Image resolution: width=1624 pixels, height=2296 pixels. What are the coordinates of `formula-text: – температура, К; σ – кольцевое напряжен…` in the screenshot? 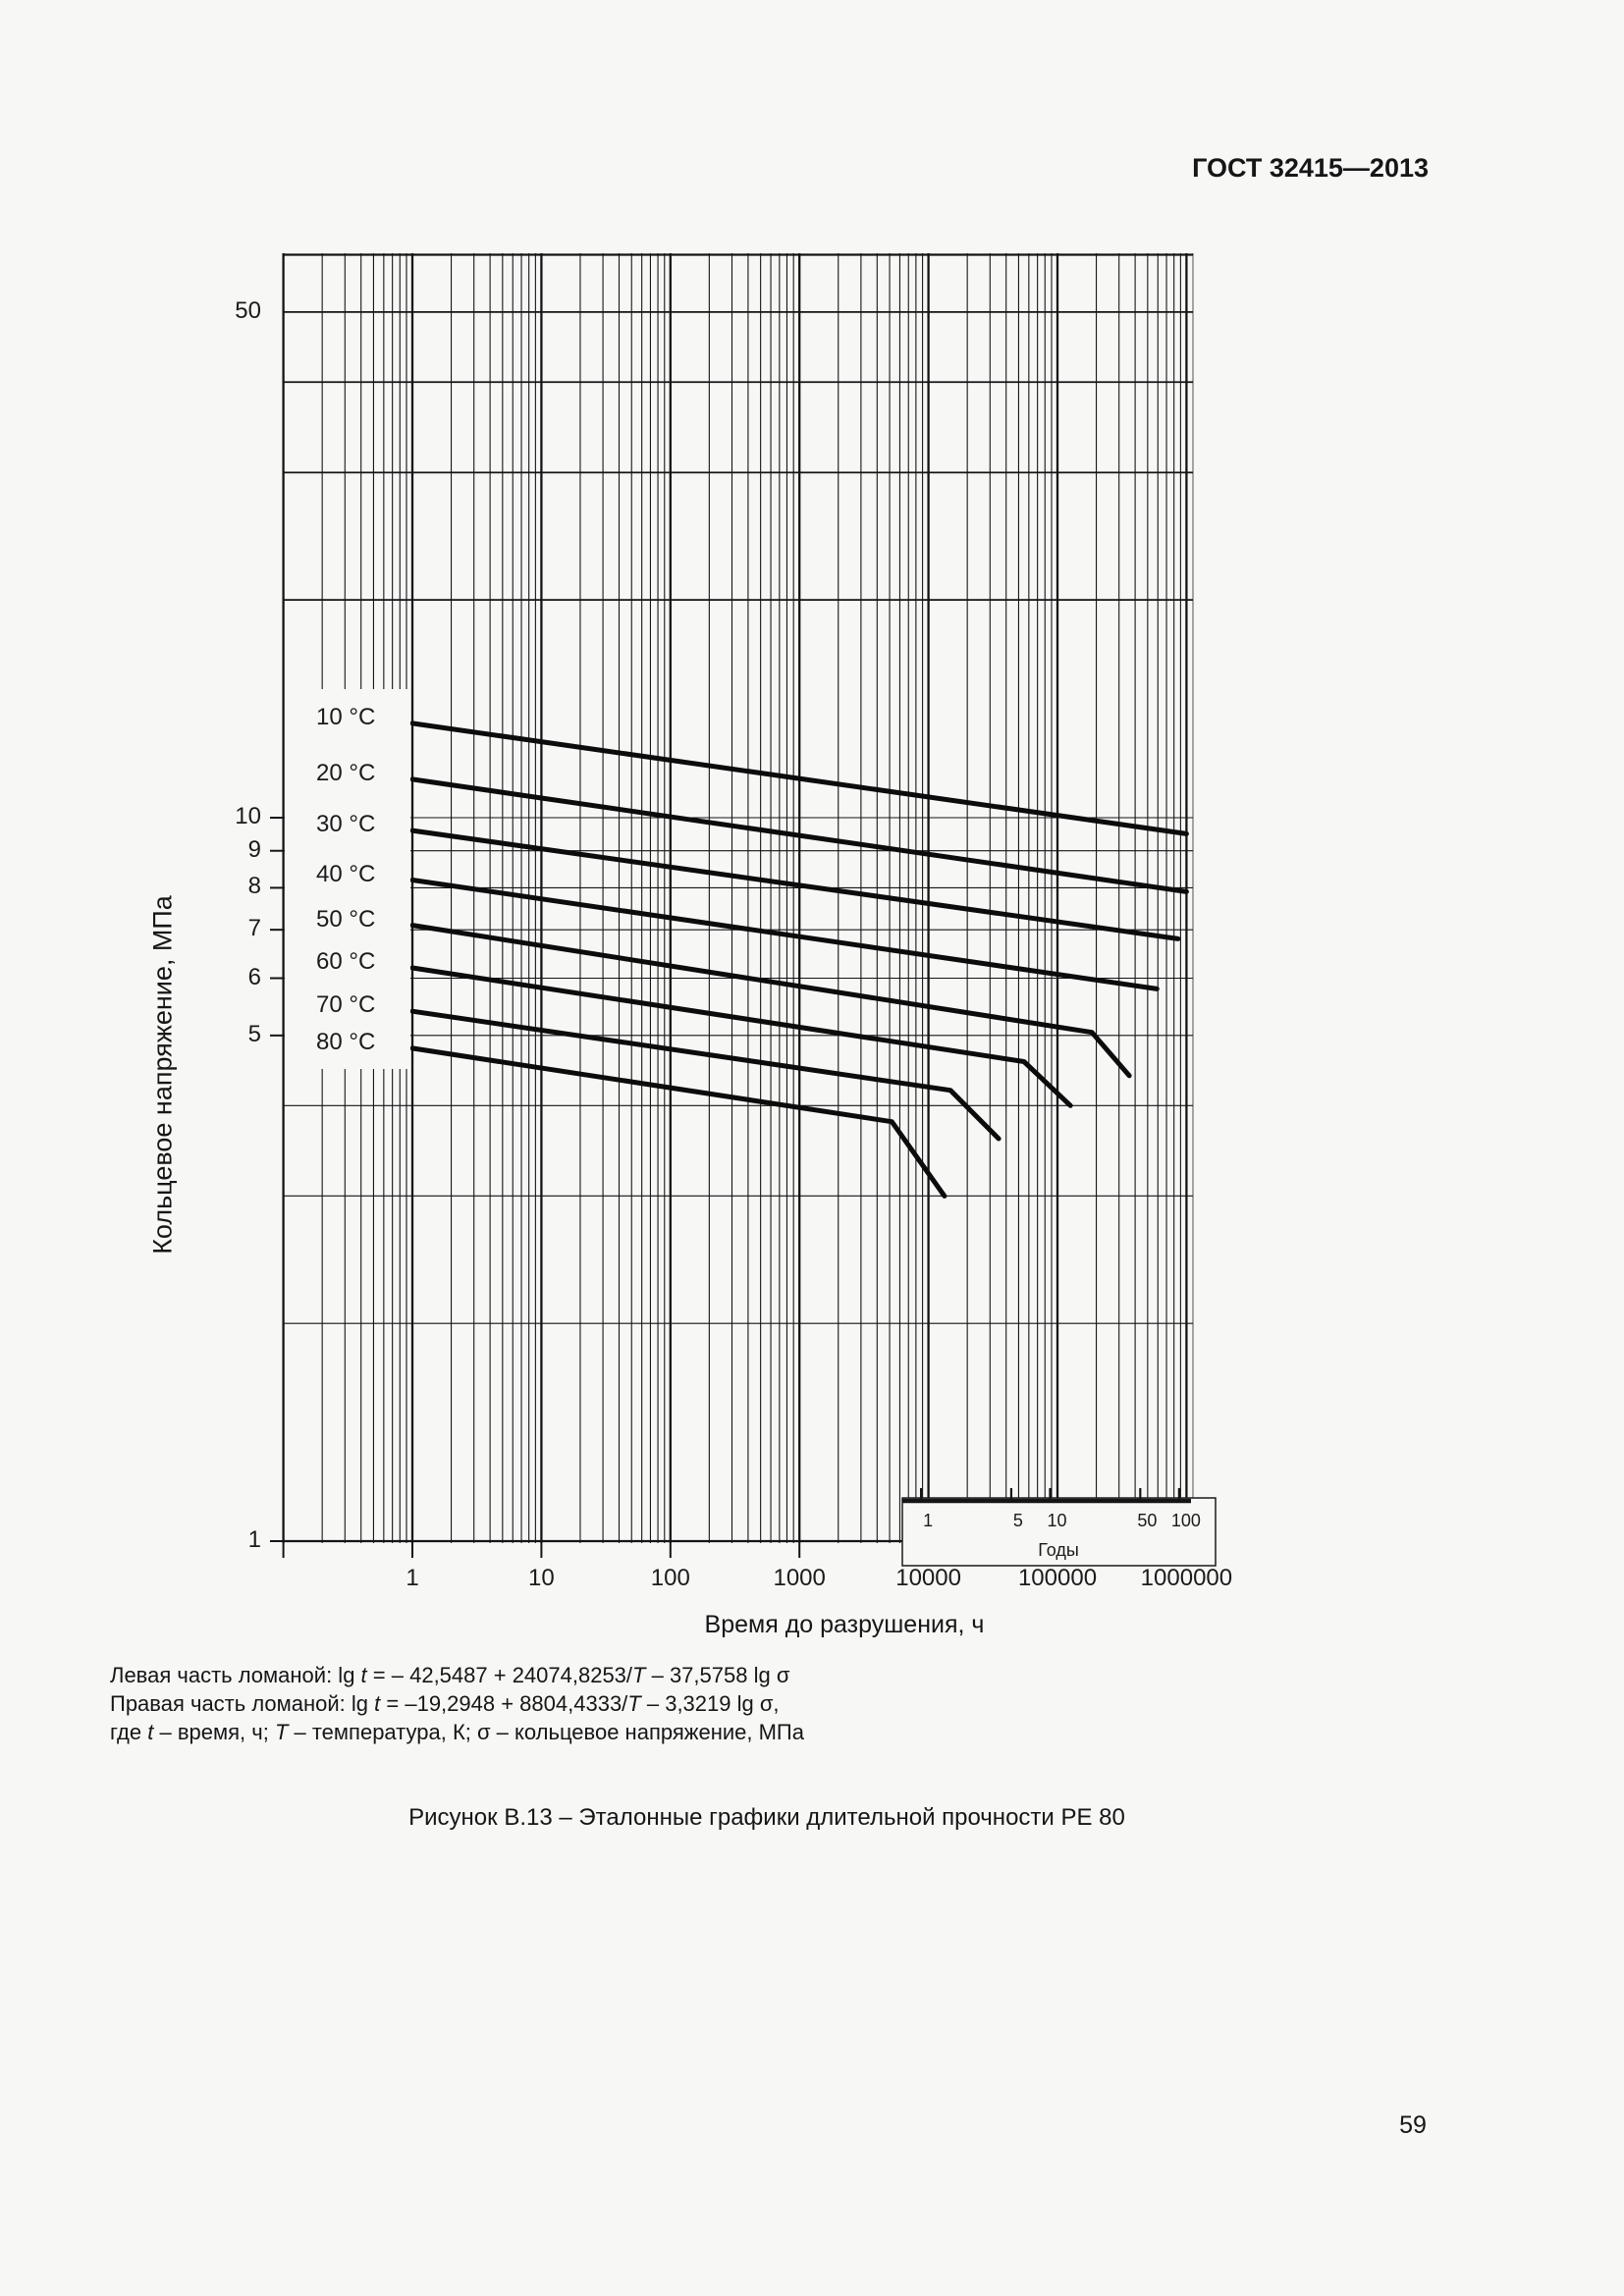 It's located at (546, 1732).